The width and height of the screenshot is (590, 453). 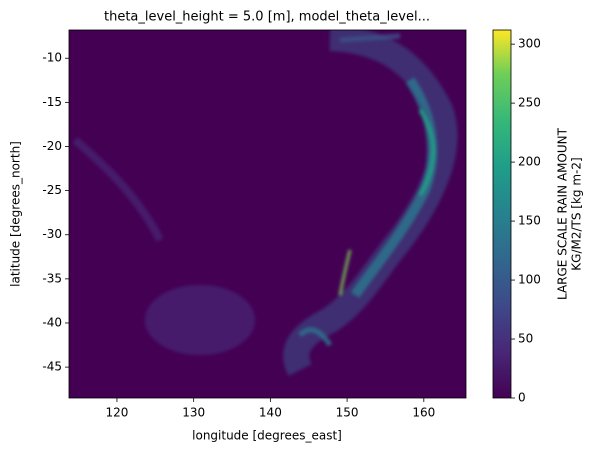 What do you see at coordinates (52, 102) in the screenshot?
I see `y-tick-label: -15` at bounding box center [52, 102].